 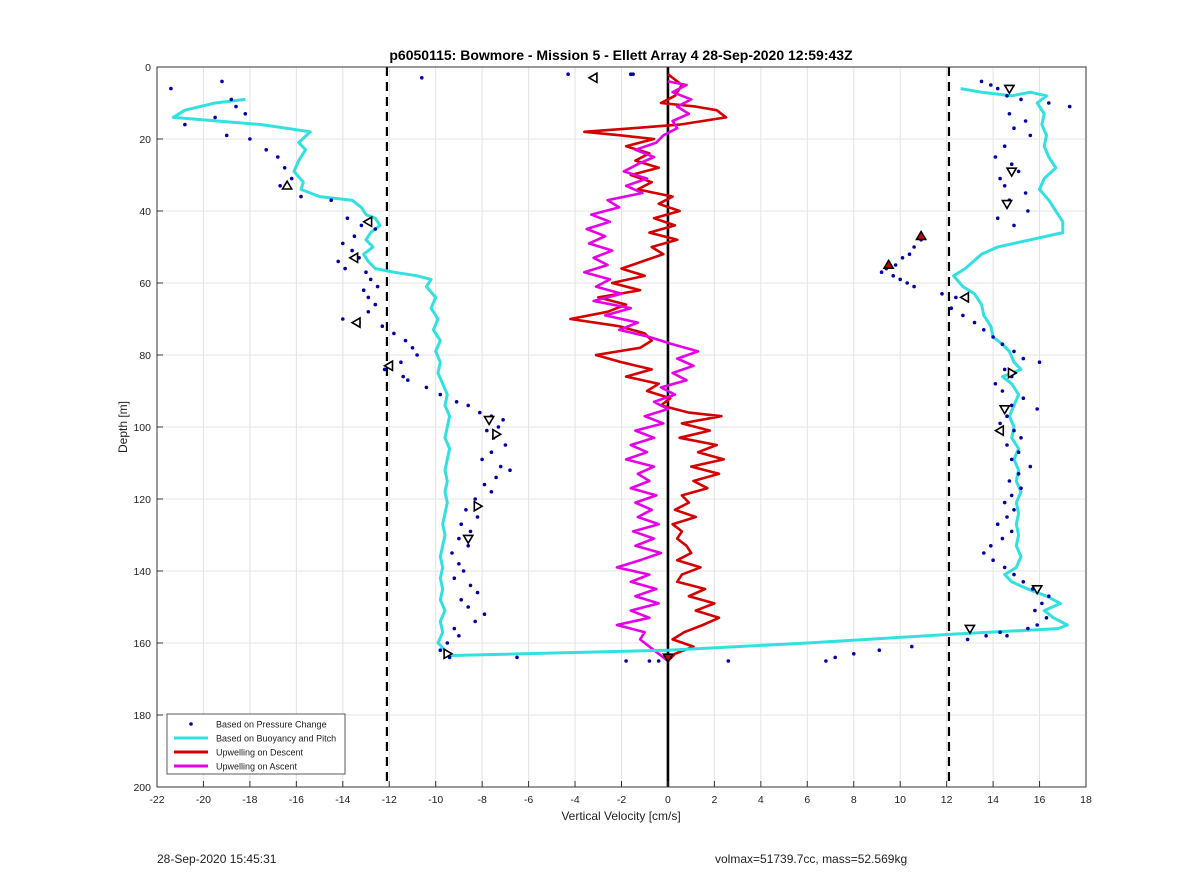 What do you see at coordinates (761, 800) in the screenshot?
I see `x-tick-label: 4` at bounding box center [761, 800].